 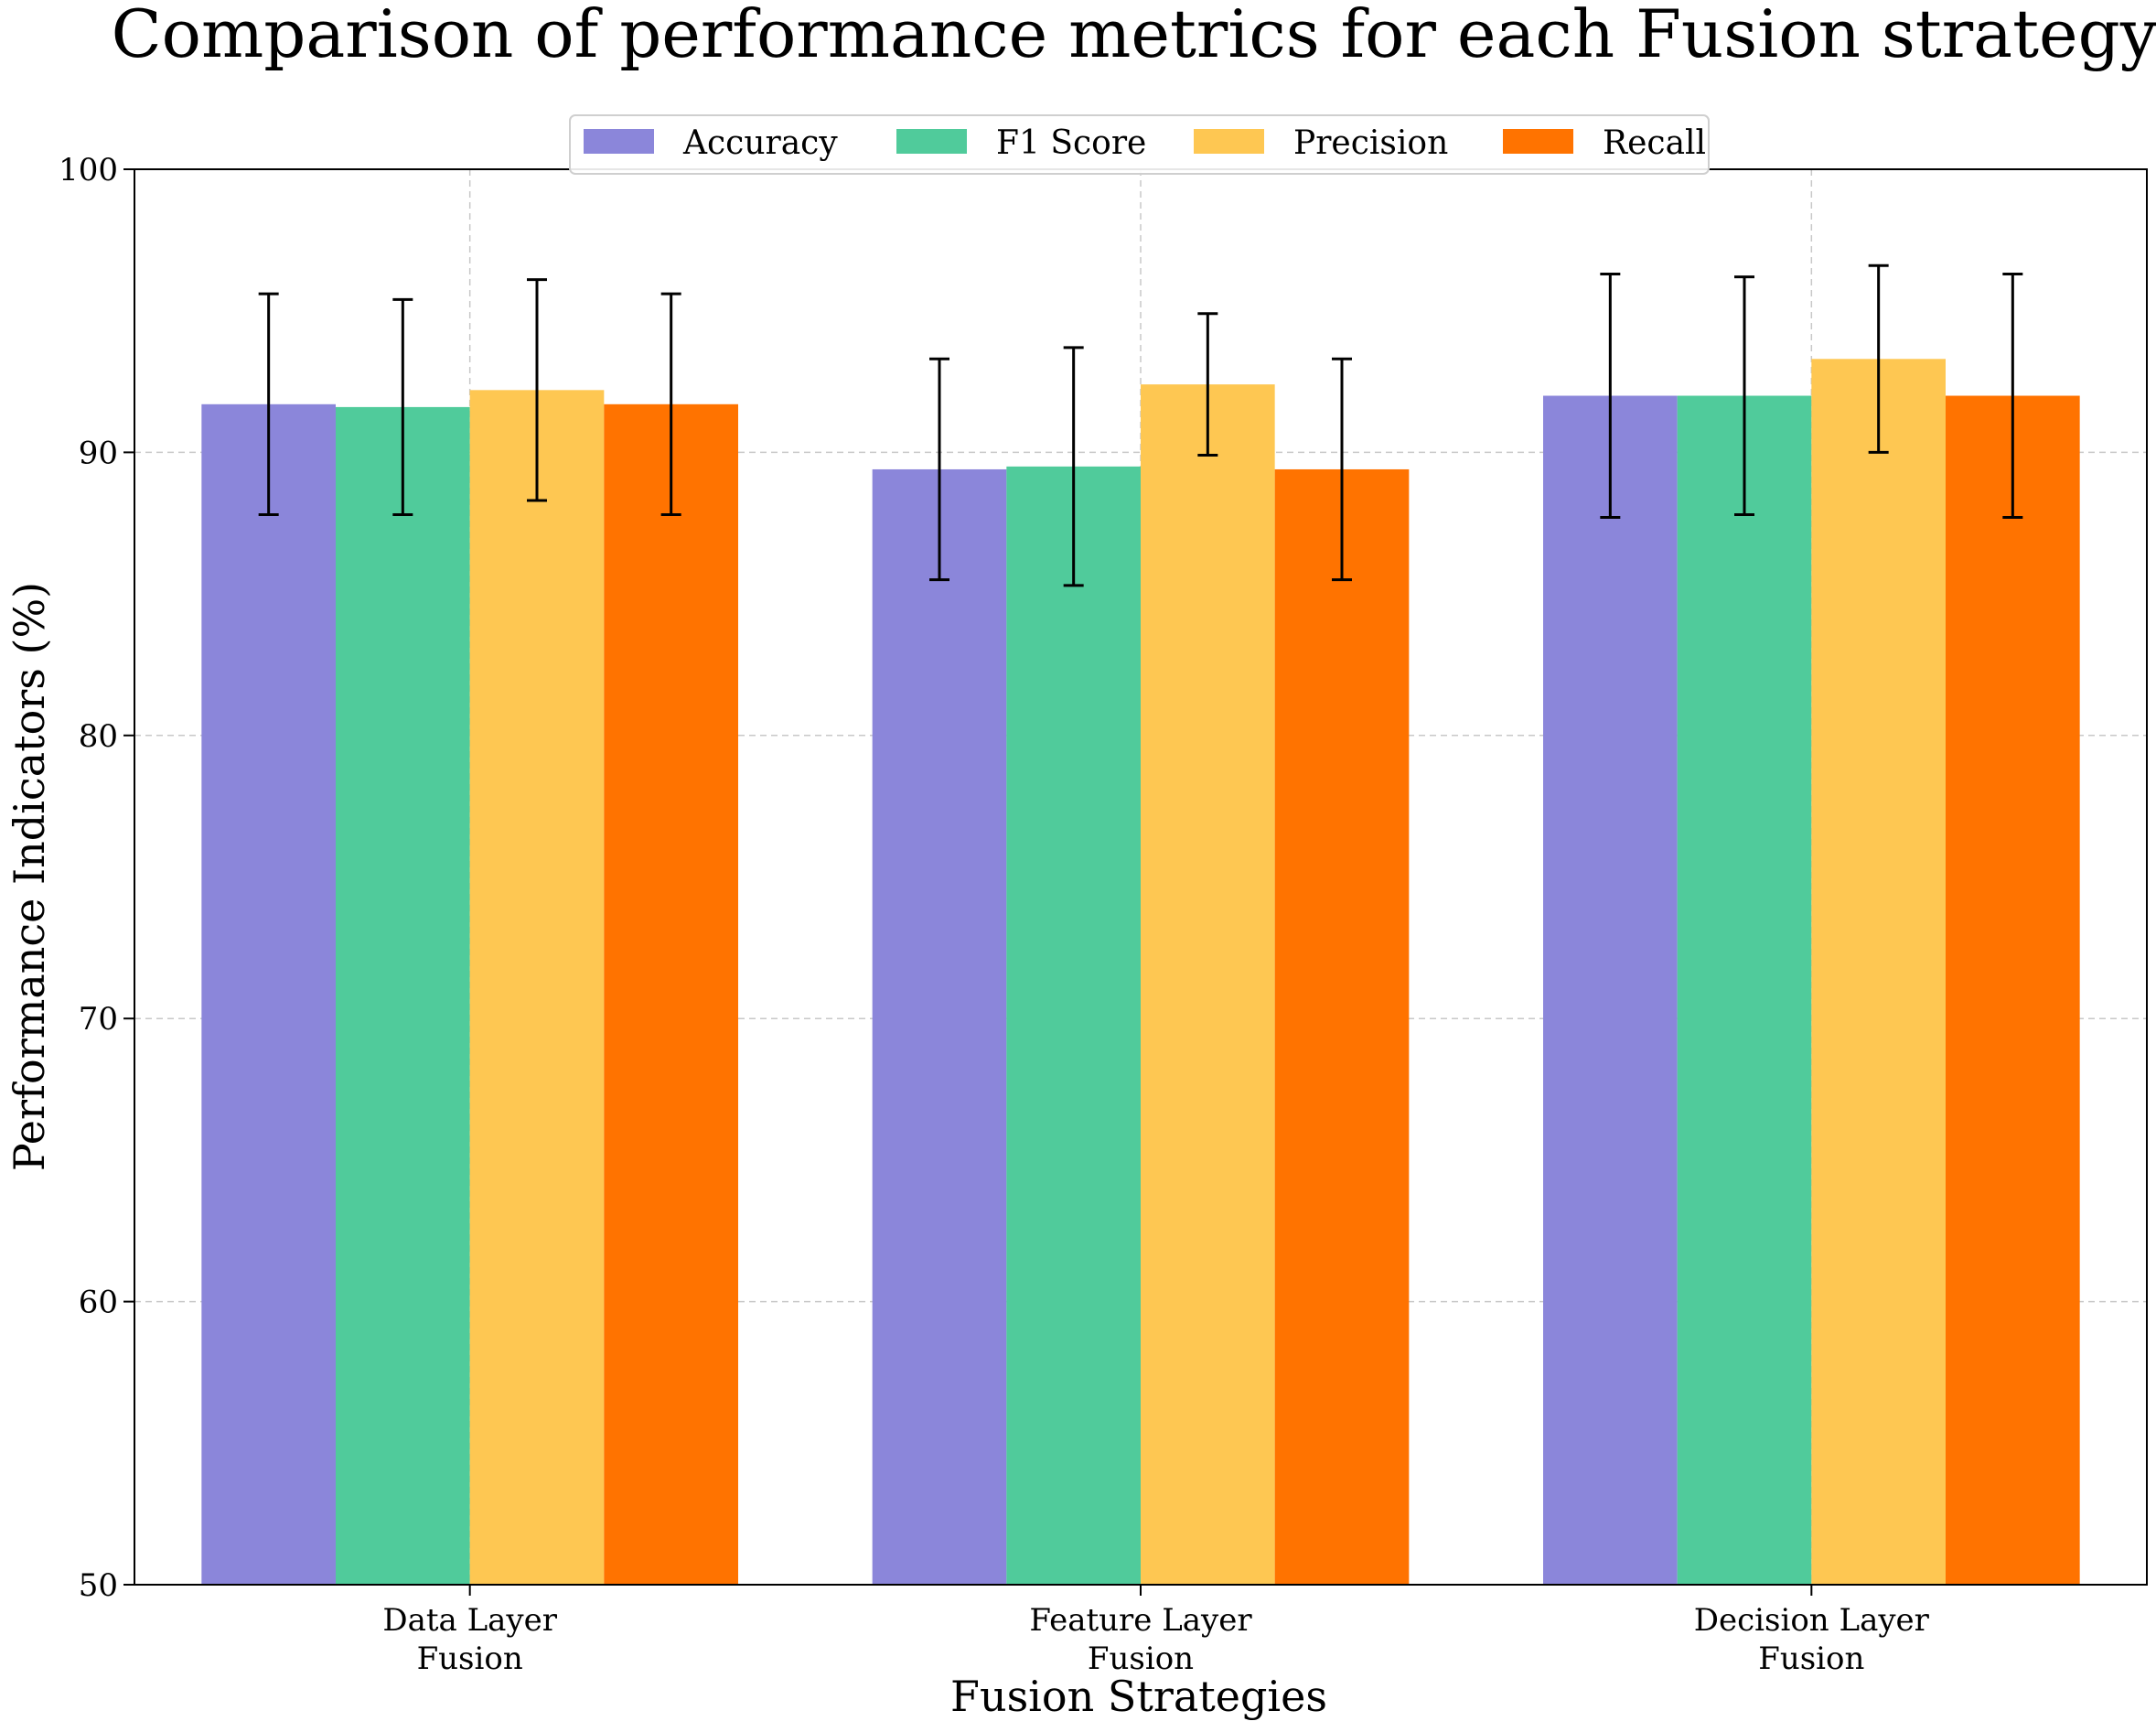 I want to click on y-tick-label: 90, so click(x=99, y=453).